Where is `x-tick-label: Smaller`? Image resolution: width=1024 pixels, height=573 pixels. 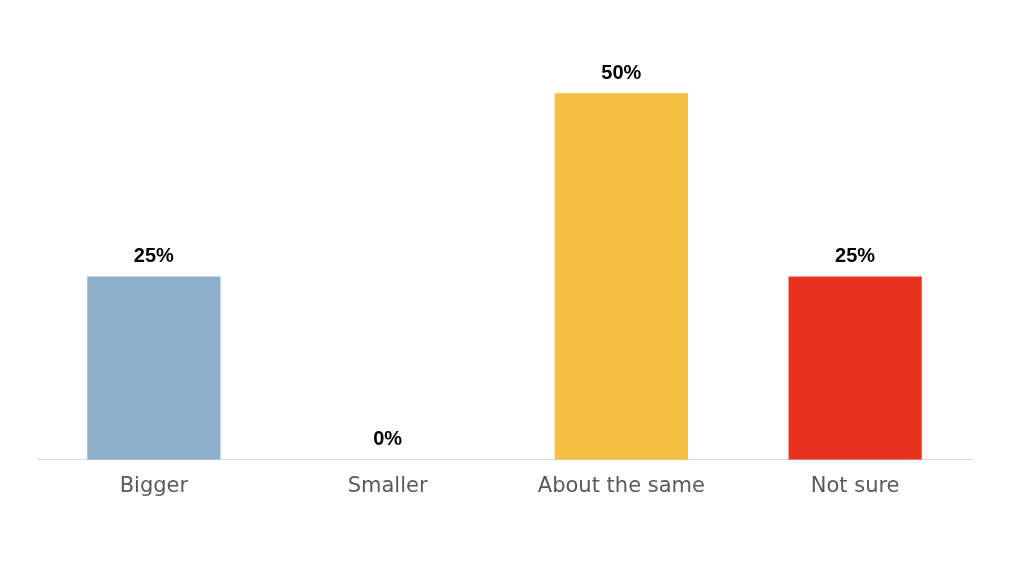
x-tick-label: Smaller is located at coordinates (387, 484).